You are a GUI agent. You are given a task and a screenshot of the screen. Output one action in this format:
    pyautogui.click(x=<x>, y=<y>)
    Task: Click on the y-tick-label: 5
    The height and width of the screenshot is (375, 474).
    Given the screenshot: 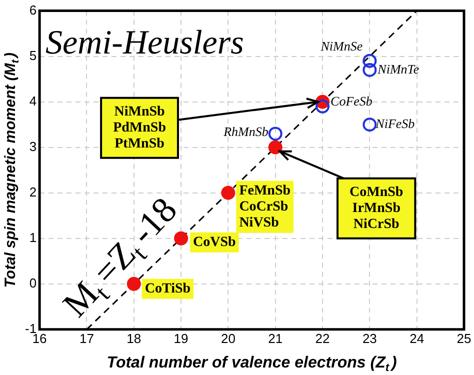 What is the action you would take?
    pyautogui.click(x=33, y=55)
    